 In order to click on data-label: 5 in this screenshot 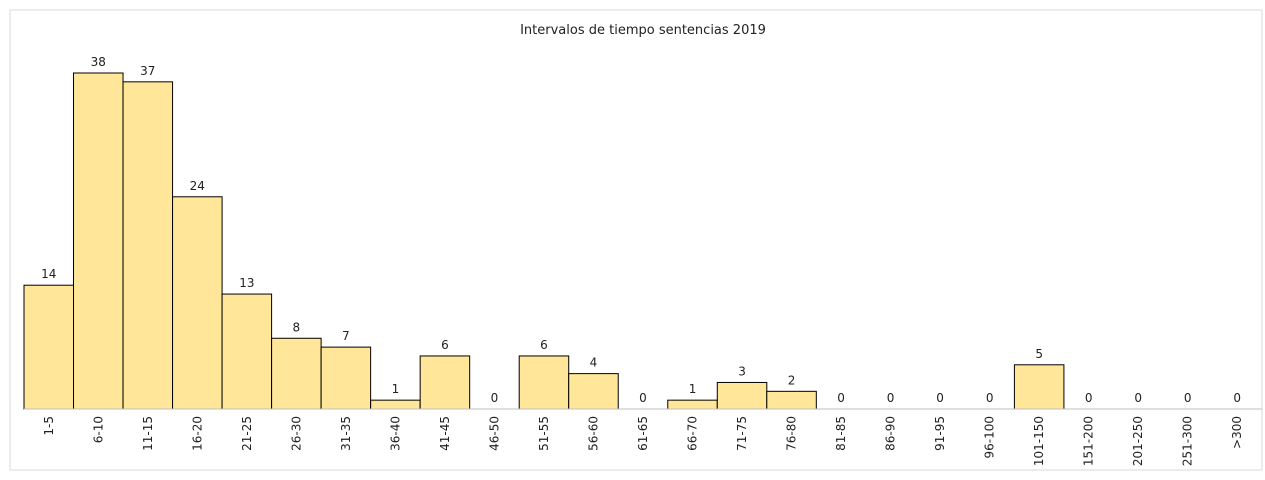, I will do `click(1039, 354)`.